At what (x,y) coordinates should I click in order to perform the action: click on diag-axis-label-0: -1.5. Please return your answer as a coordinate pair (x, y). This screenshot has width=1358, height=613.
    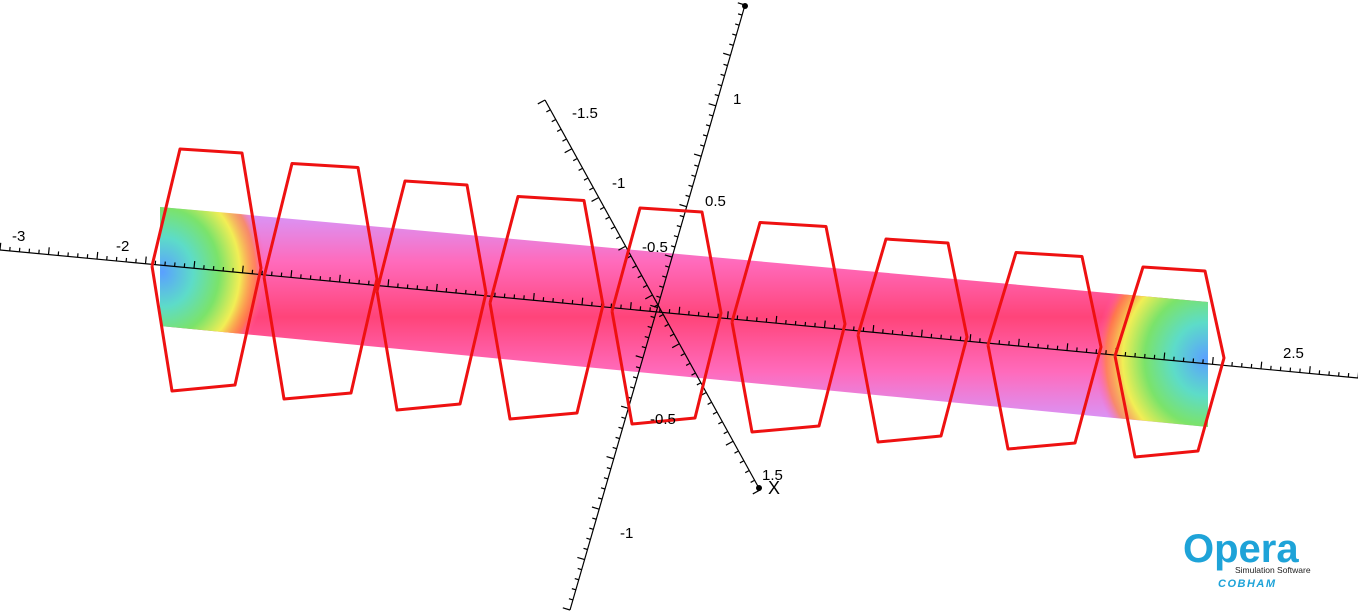
    Looking at the image, I should click on (585, 113).